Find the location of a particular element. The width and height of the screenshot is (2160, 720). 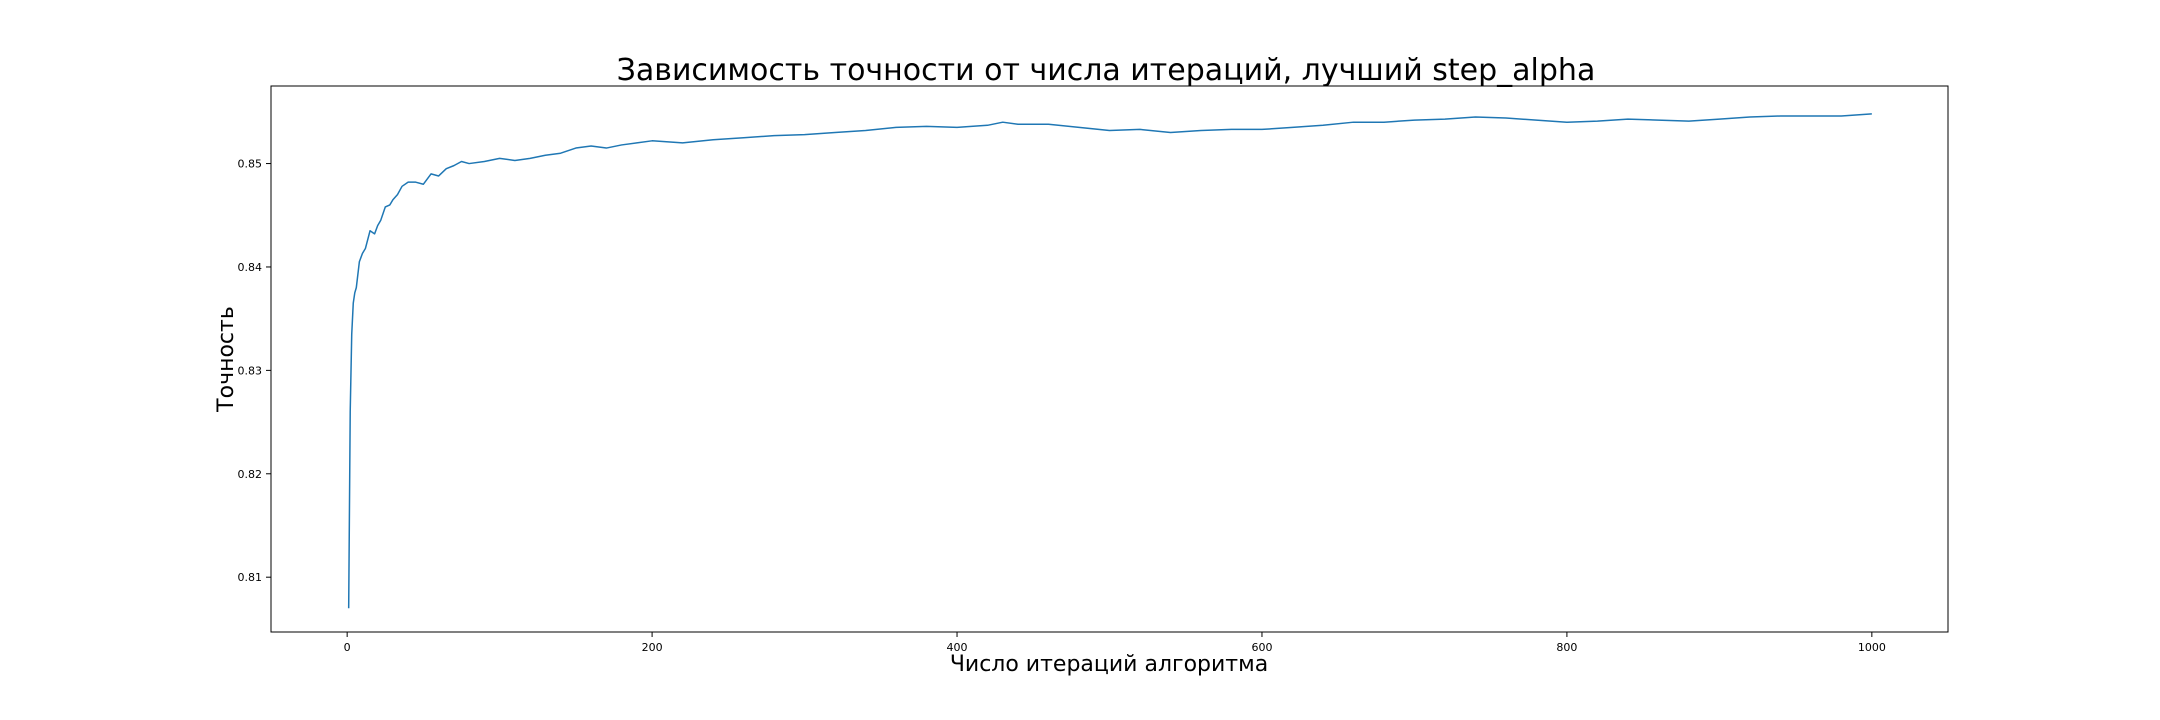

x-tick-label: 800 is located at coordinates (1566, 647).